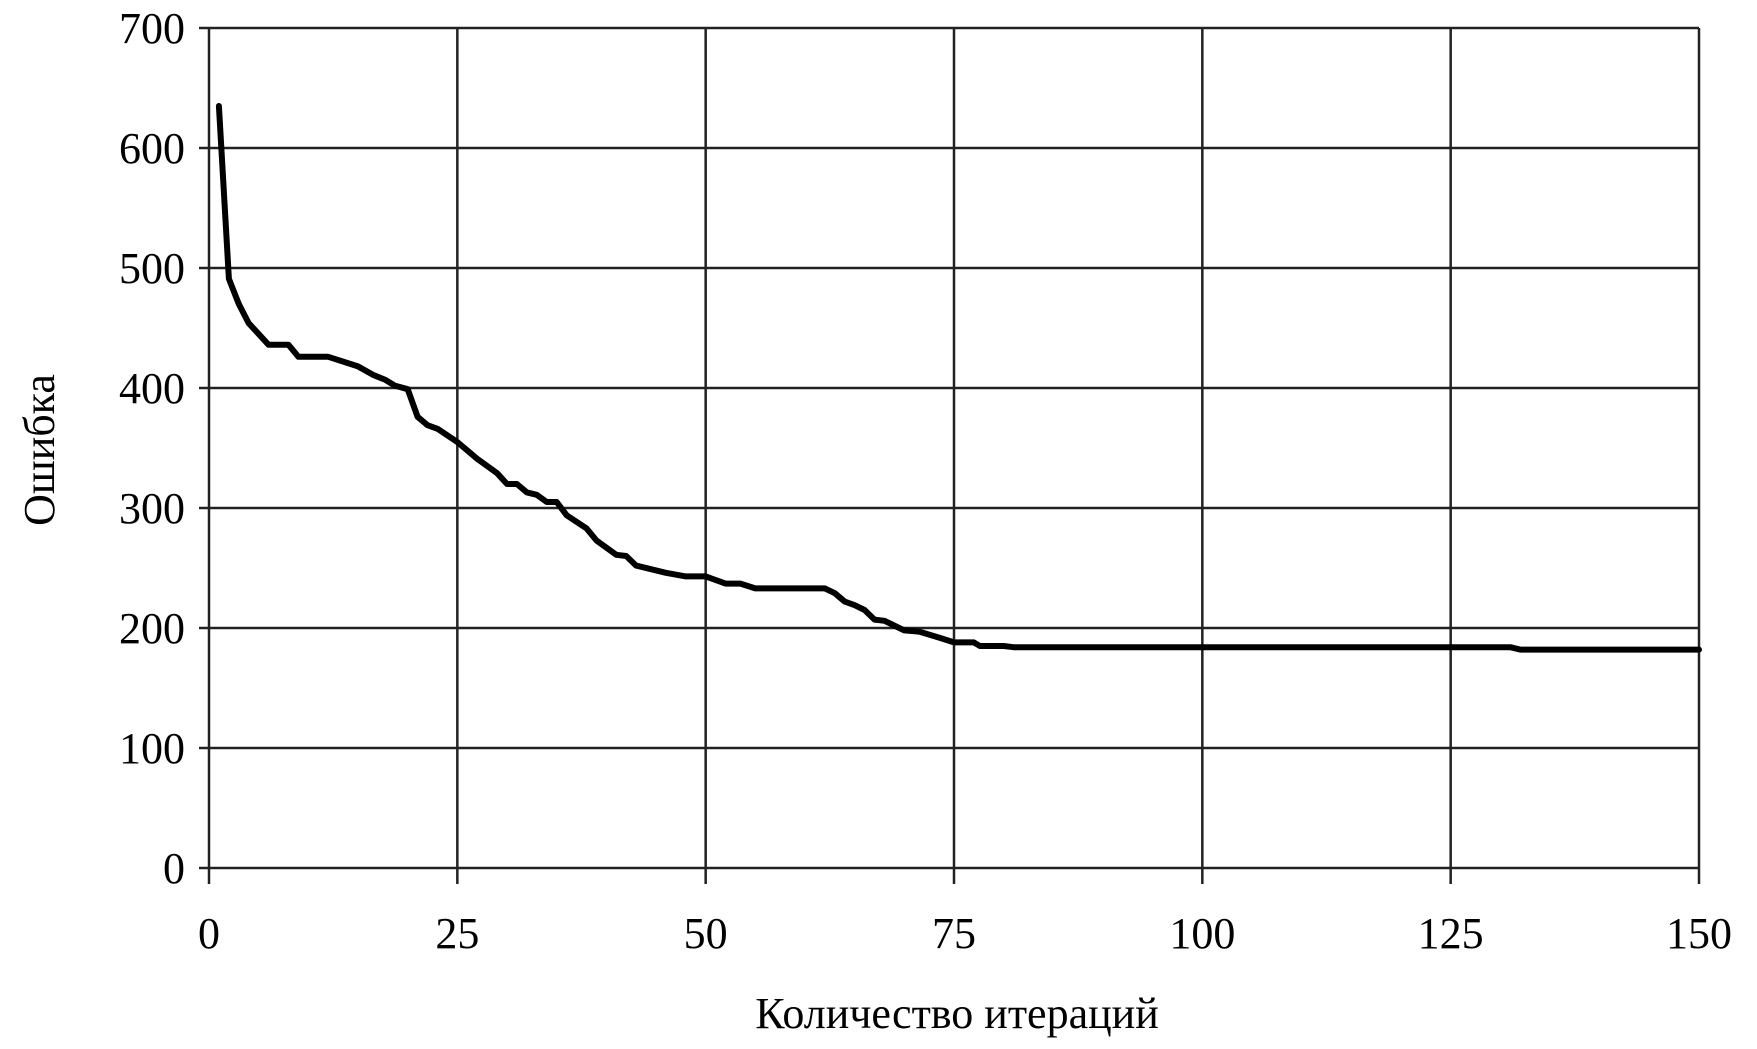 The width and height of the screenshot is (1757, 1049). What do you see at coordinates (152, 148) in the screenshot?
I see `y-tick-label: 600` at bounding box center [152, 148].